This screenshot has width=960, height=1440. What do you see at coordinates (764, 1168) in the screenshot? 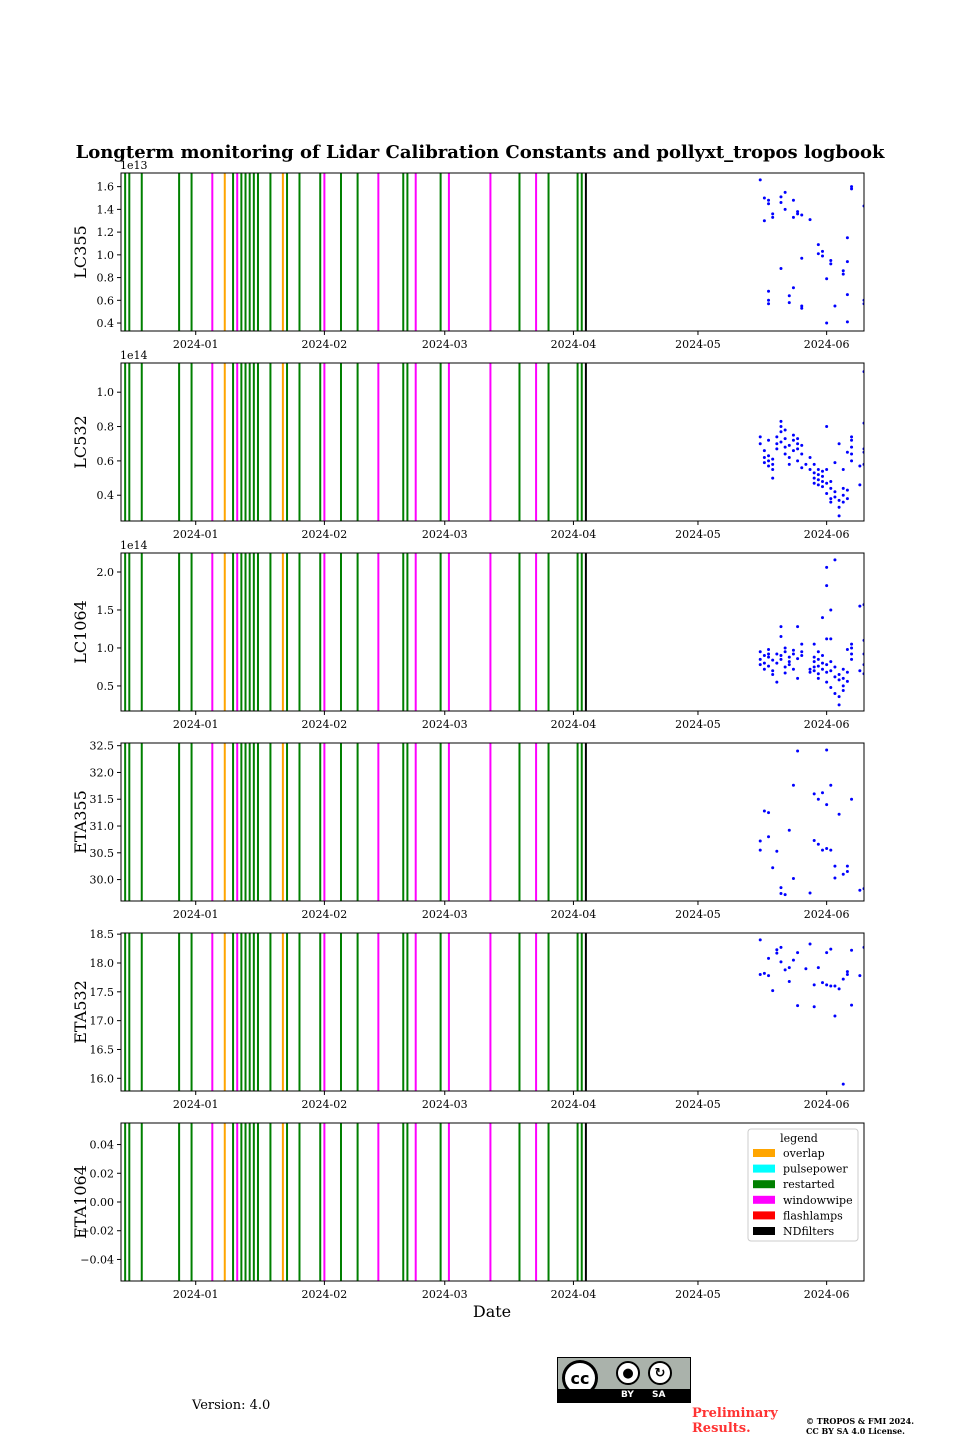
I see `legend-swatch-pulsepower` at bounding box center [764, 1168].